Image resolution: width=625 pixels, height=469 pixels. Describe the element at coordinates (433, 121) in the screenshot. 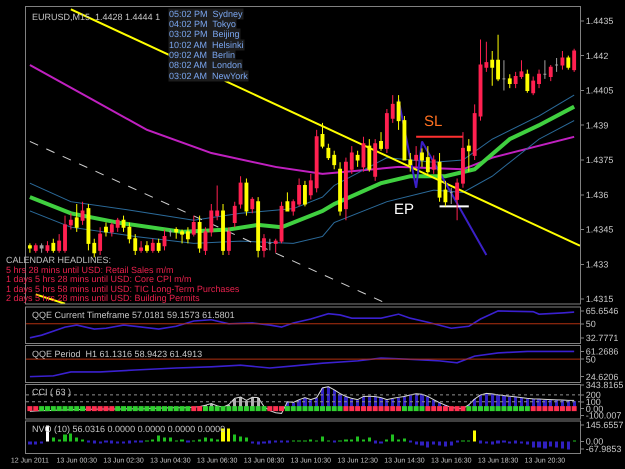

I see `annotation: SL` at that location.